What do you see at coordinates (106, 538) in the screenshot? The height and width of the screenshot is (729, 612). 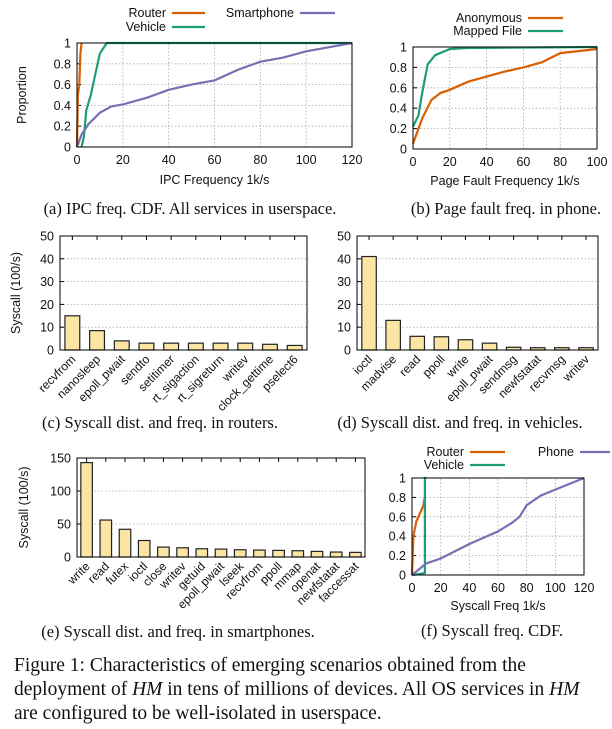 I see `bar-read` at bounding box center [106, 538].